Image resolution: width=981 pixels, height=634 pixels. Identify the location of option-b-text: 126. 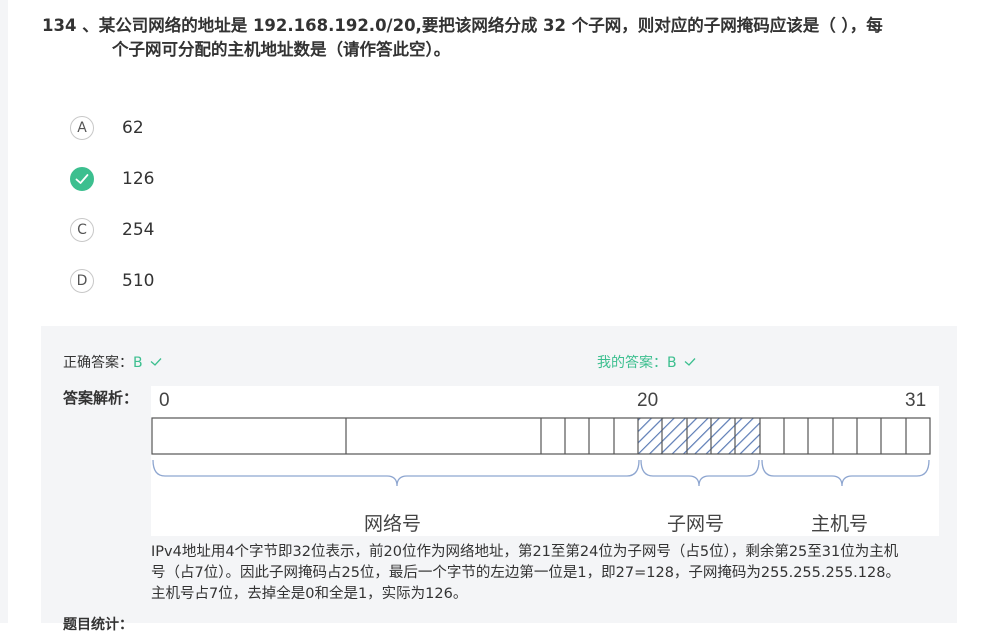
(138, 179).